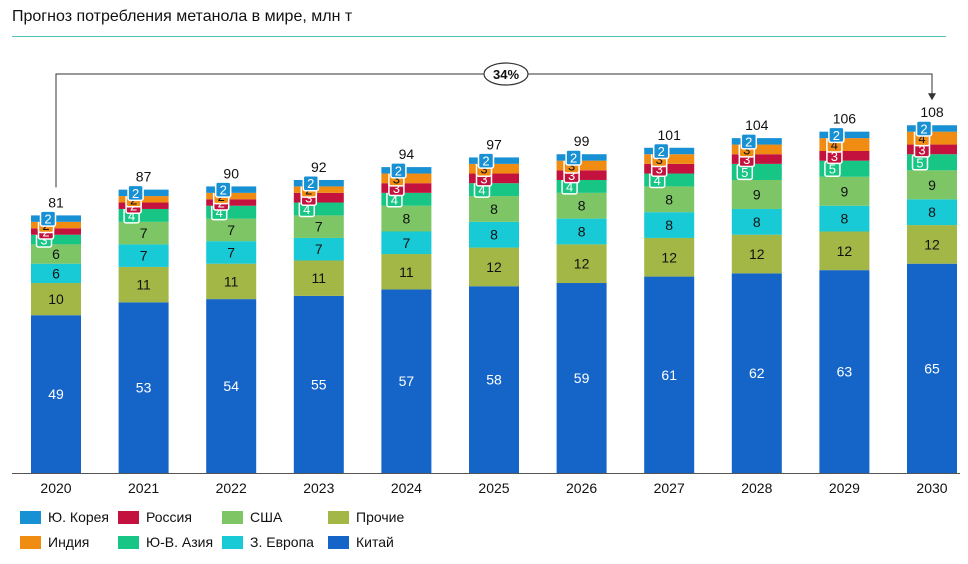 Image resolution: width=968 pixels, height=564 pixels. I want to click on bar-segment-other-2026, so click(581, 264).